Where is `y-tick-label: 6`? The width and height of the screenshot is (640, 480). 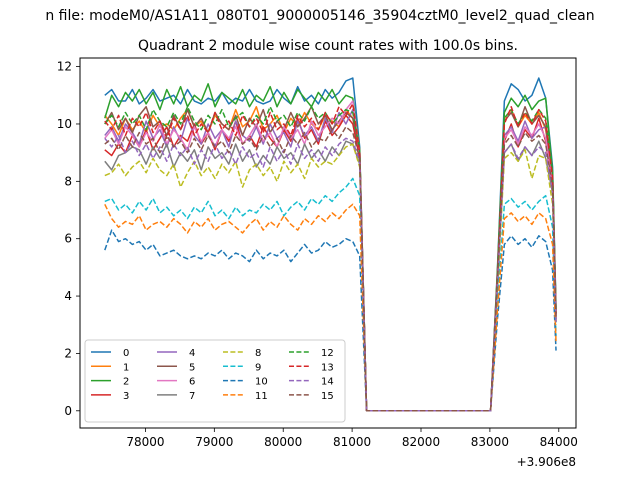 y-tick-label: 6 is located at coordinates (68, 239).